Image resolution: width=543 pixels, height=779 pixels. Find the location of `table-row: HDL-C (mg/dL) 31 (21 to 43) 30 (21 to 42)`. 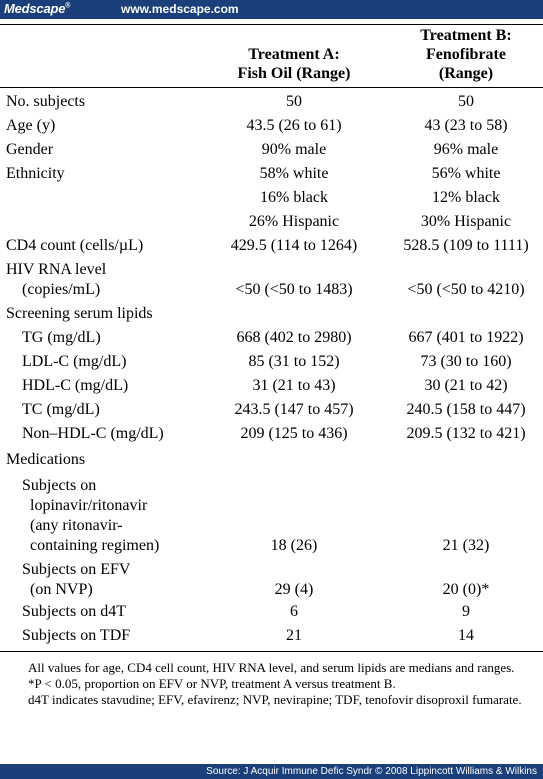

table-row: HDL-C (mg/dL) 31 (21 to 43) 30 (21 to 42) is located at coordinates (271, 388).